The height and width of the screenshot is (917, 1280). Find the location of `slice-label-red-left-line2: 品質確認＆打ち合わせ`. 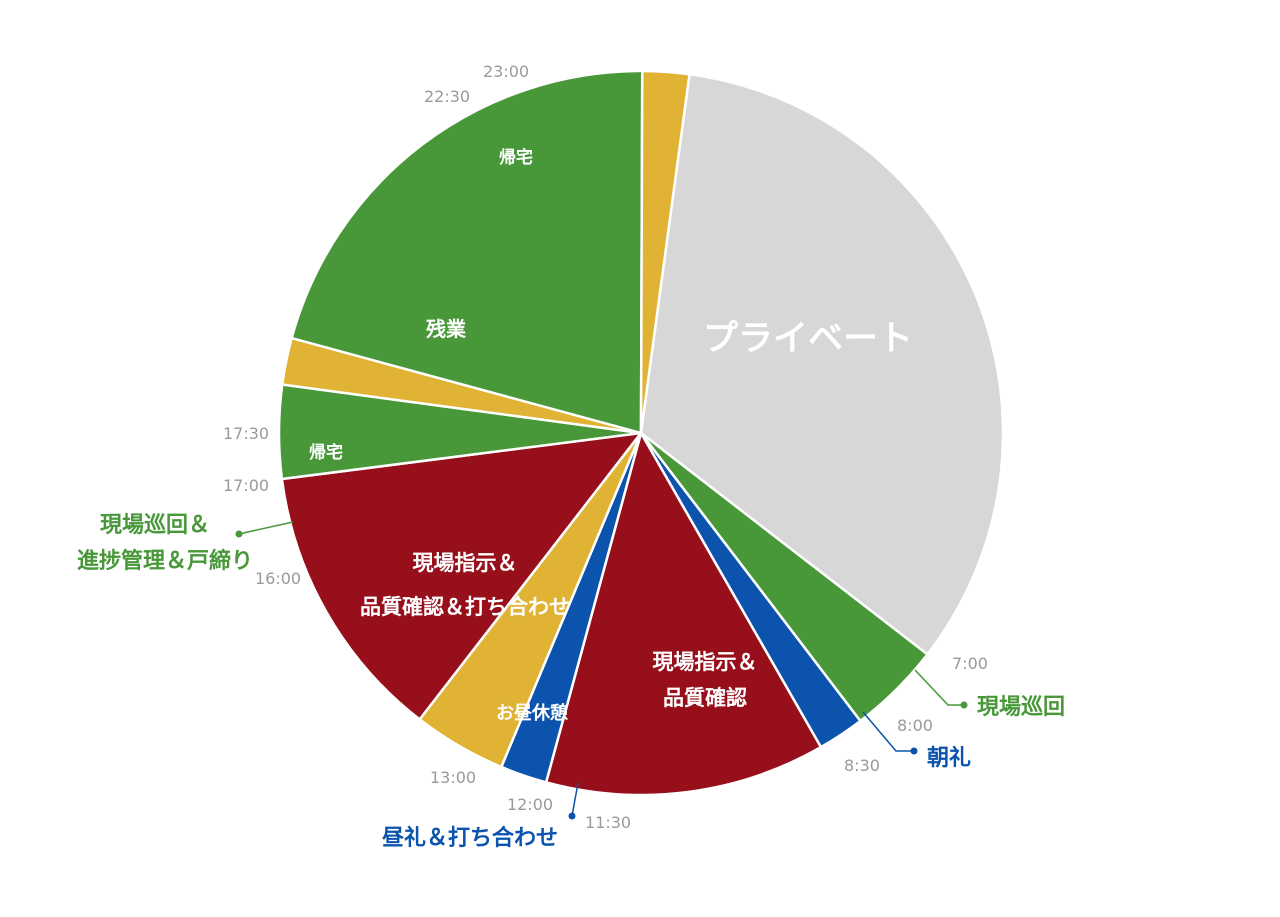

slice-label-red-left-line2: 品質確認＆打ち合わせ is located at coordinates (465, 607).